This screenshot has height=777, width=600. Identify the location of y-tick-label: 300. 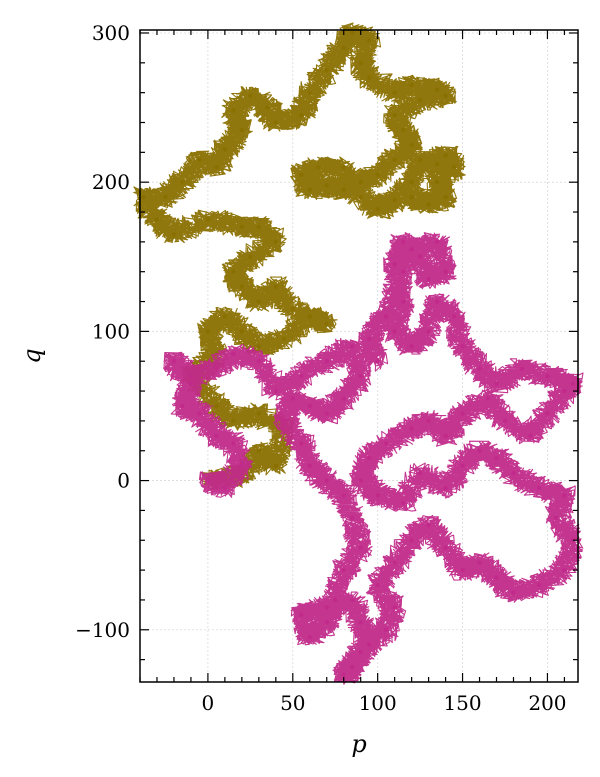
(111, 33).